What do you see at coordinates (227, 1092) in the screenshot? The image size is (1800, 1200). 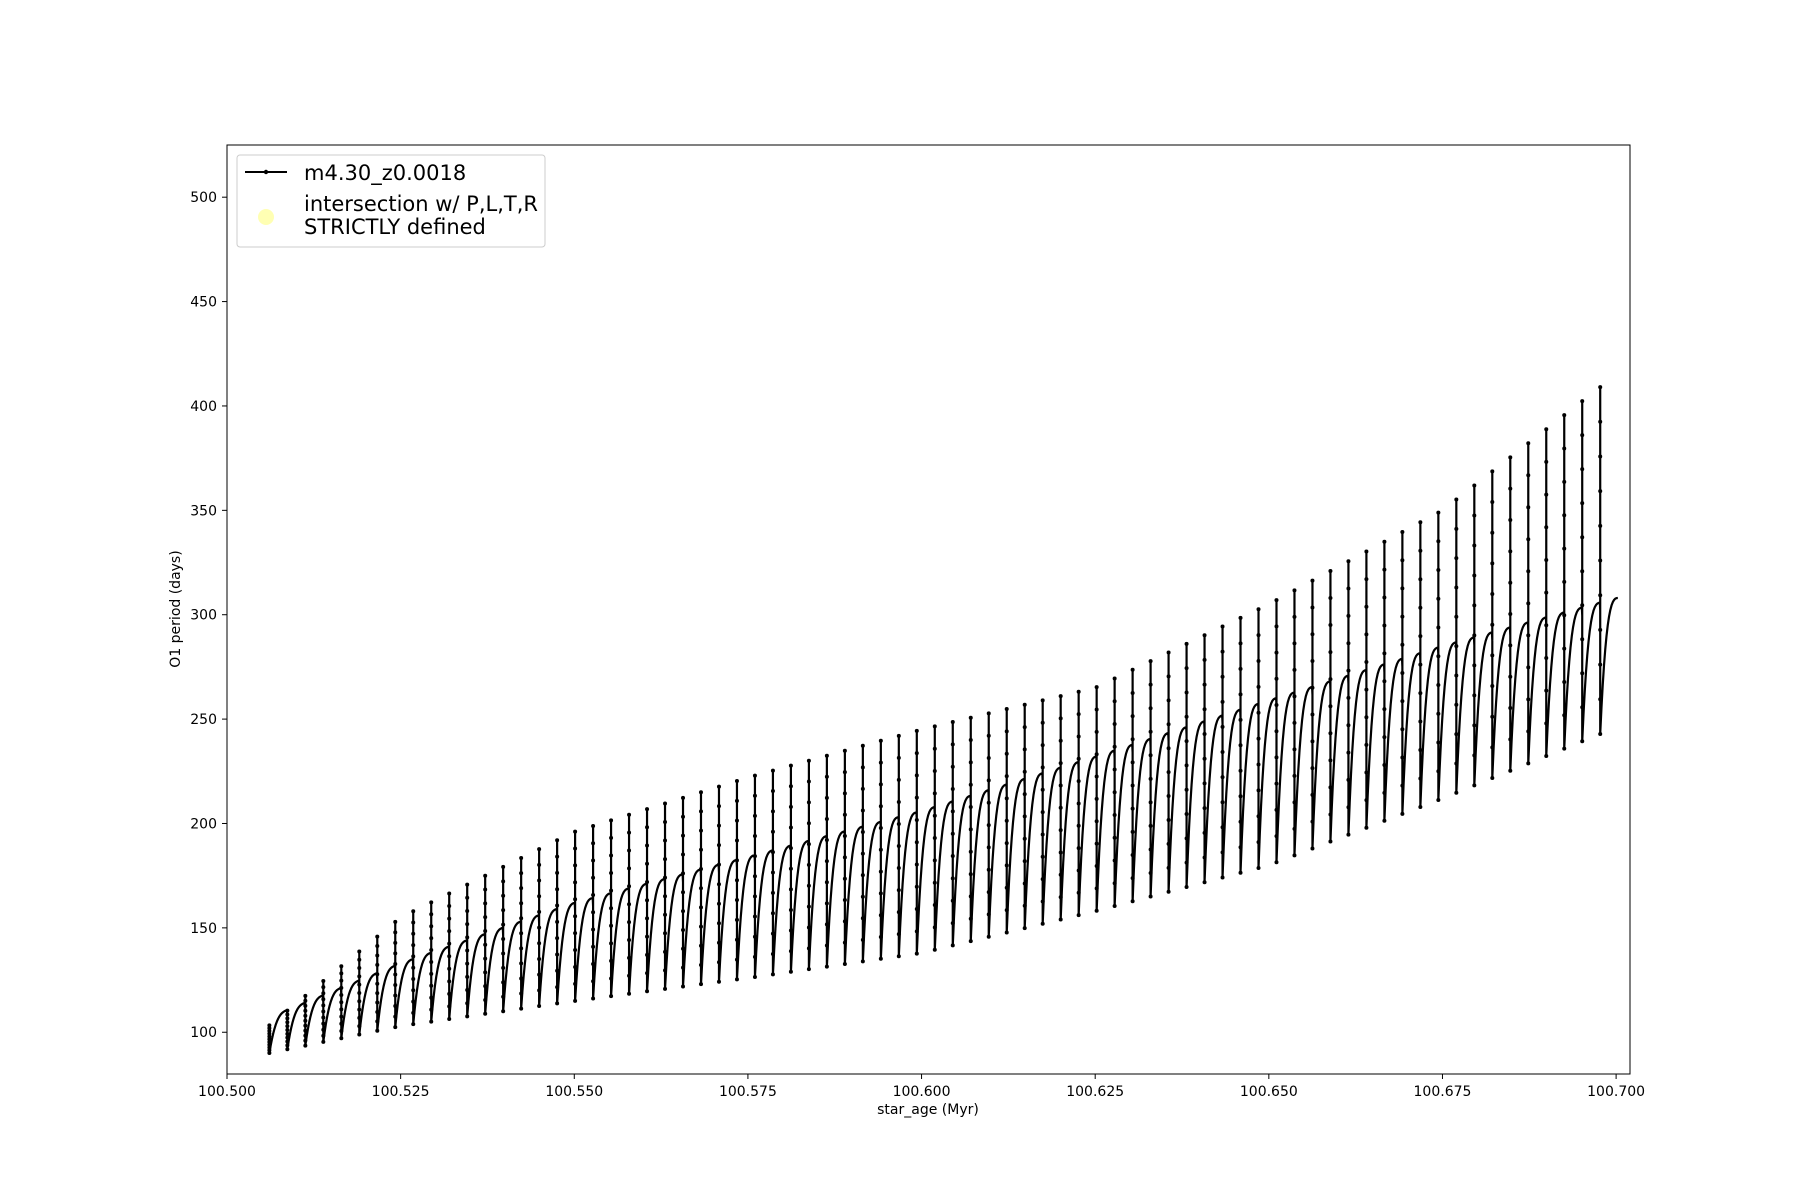 I see `x-tick-label: 100.500` at bounding box center [227, 1092].